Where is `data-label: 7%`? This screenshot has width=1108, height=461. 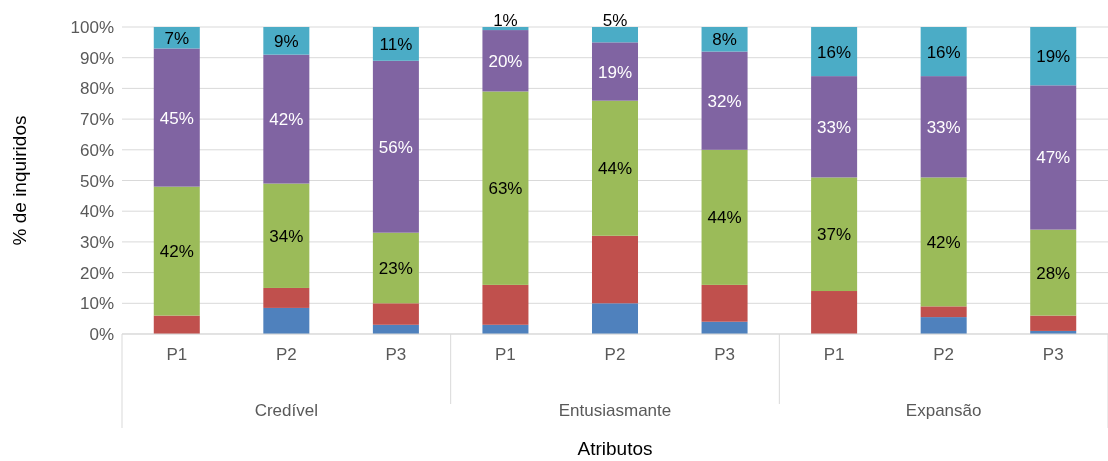
data-label: 7% is located at coordinates (177, 38).